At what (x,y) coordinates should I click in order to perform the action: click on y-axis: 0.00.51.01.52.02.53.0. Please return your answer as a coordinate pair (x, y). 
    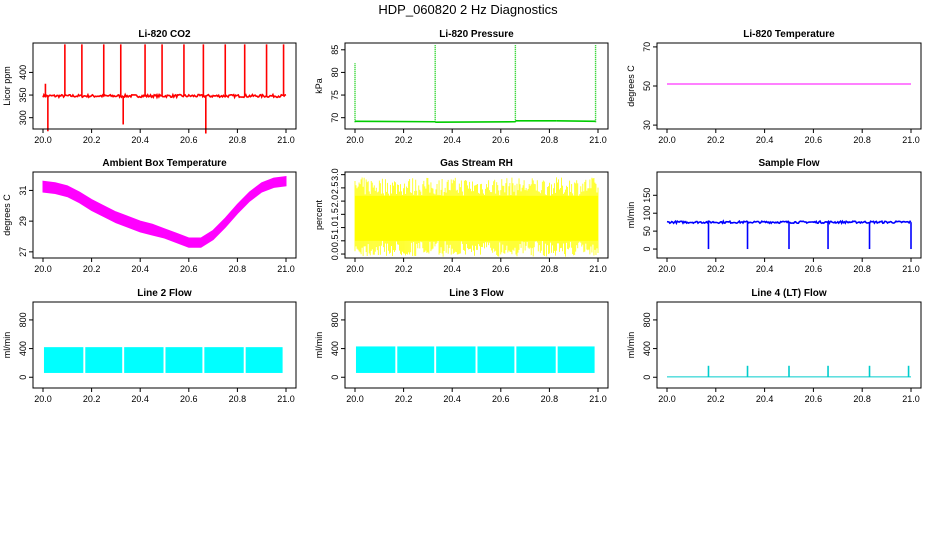
    Looking at the image, I should click on (337, 214).